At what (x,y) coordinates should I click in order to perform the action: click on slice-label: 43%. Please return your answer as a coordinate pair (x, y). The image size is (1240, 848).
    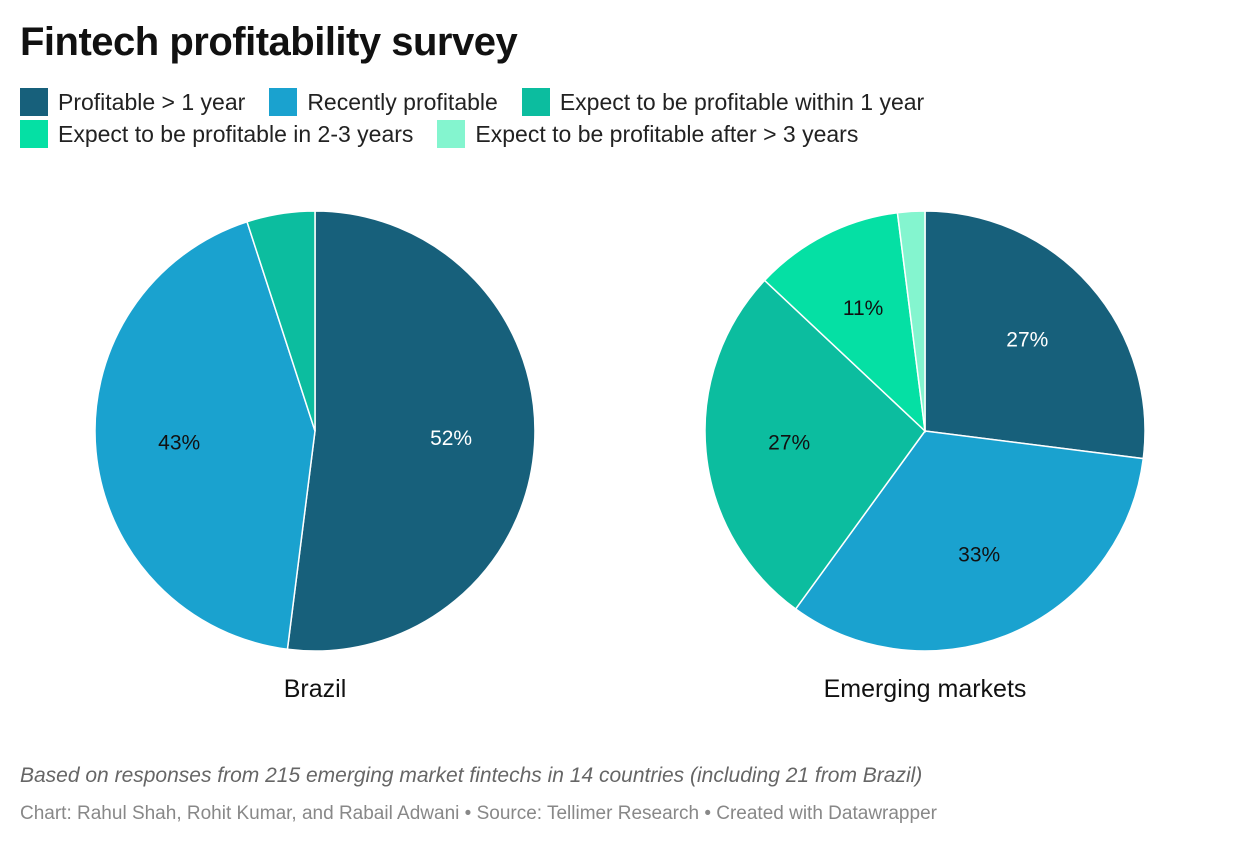
    Looking at the image, I should click on (179, 442).